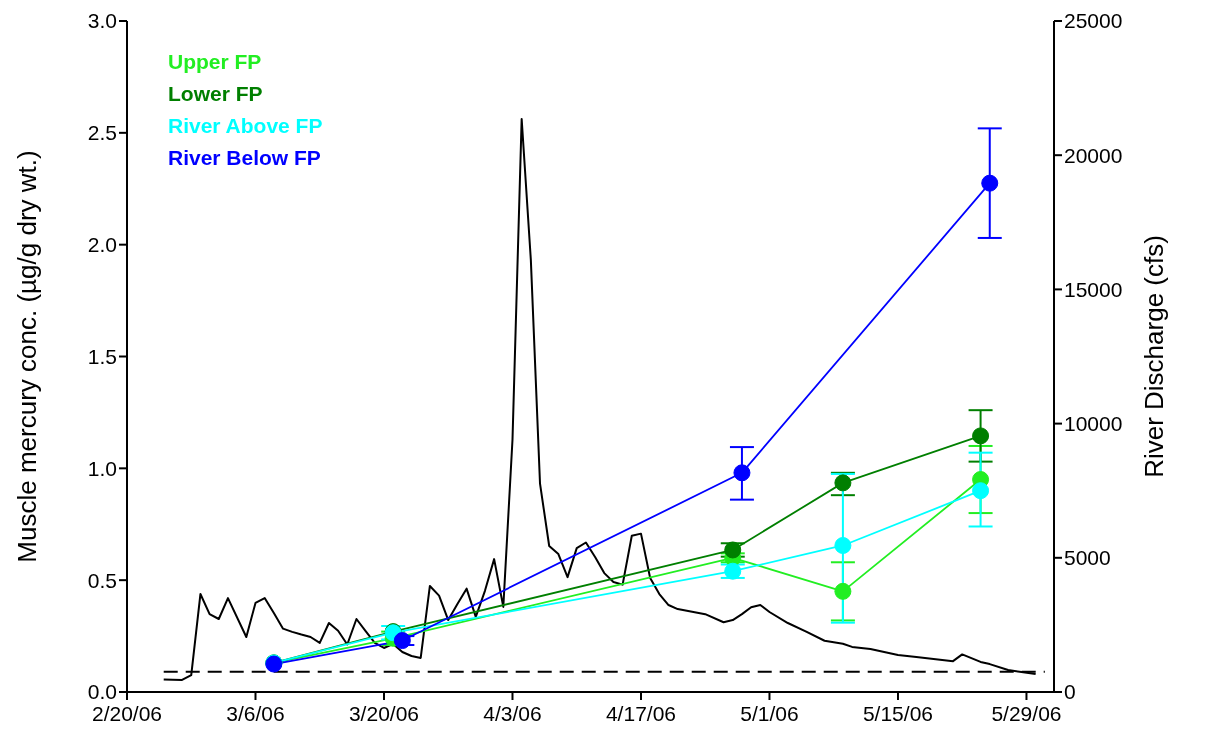 This screenshot has width=1223, height=748. I want to click on text: Upper FP, so click(215, 62).